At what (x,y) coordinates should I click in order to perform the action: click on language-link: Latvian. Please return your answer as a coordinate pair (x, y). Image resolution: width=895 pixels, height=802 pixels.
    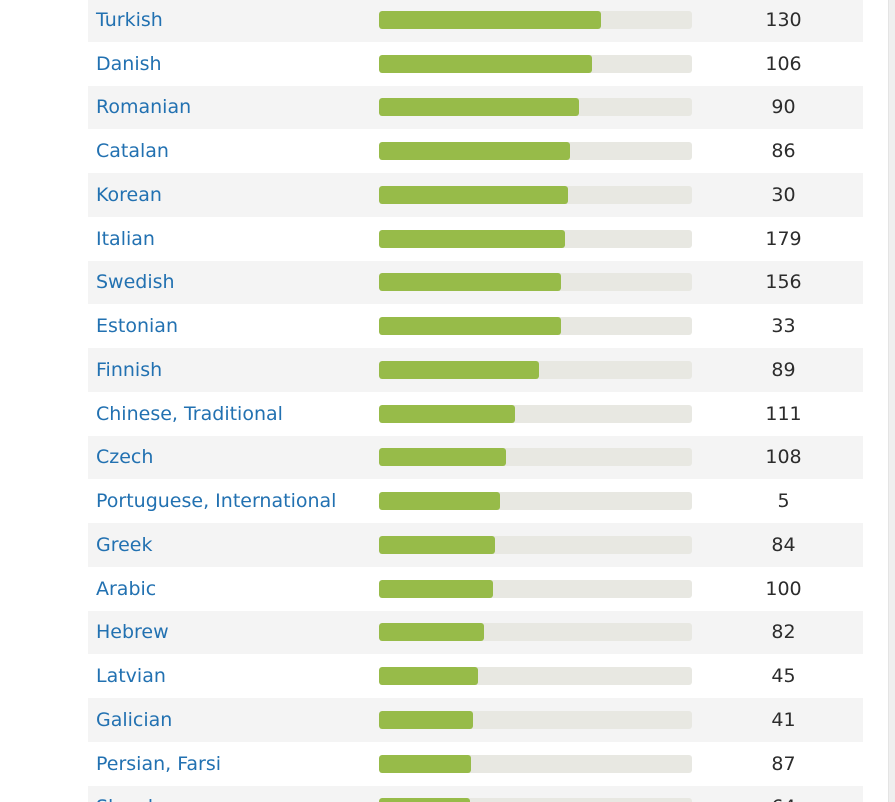
    Looking at the image, I should click on (131, 676).